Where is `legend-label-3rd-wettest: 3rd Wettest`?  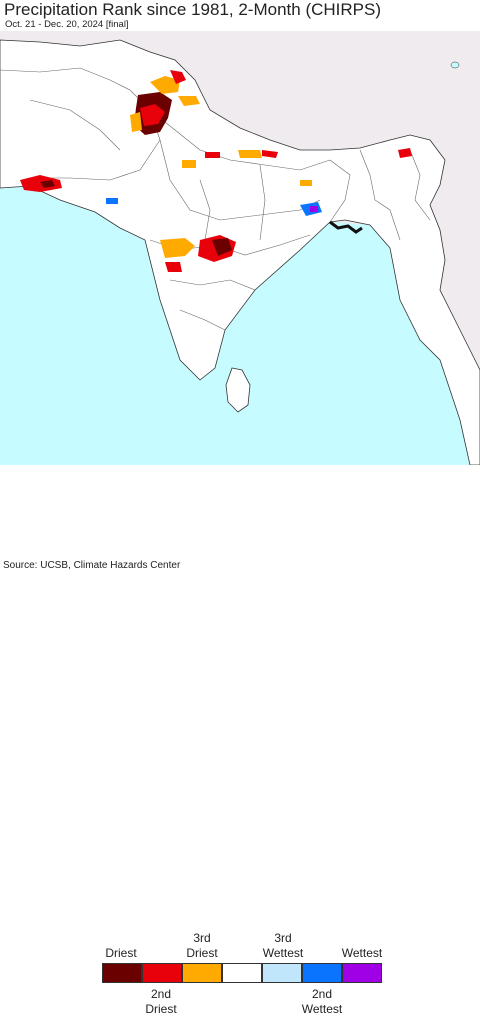 legend-label-3rd-wettest: 3rd Wettest is located at coordinates (283, 945).